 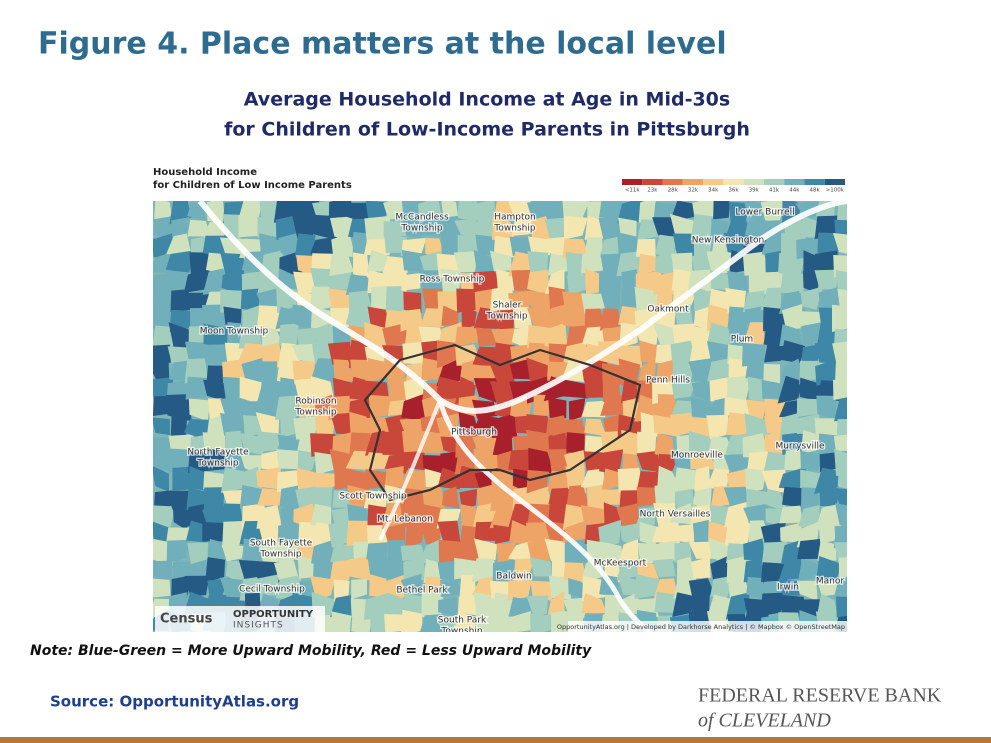 What do you see at coordinates (652, 191) in the screenshot?
I see `legend-label: 23k` at bounding box center [652, 191].